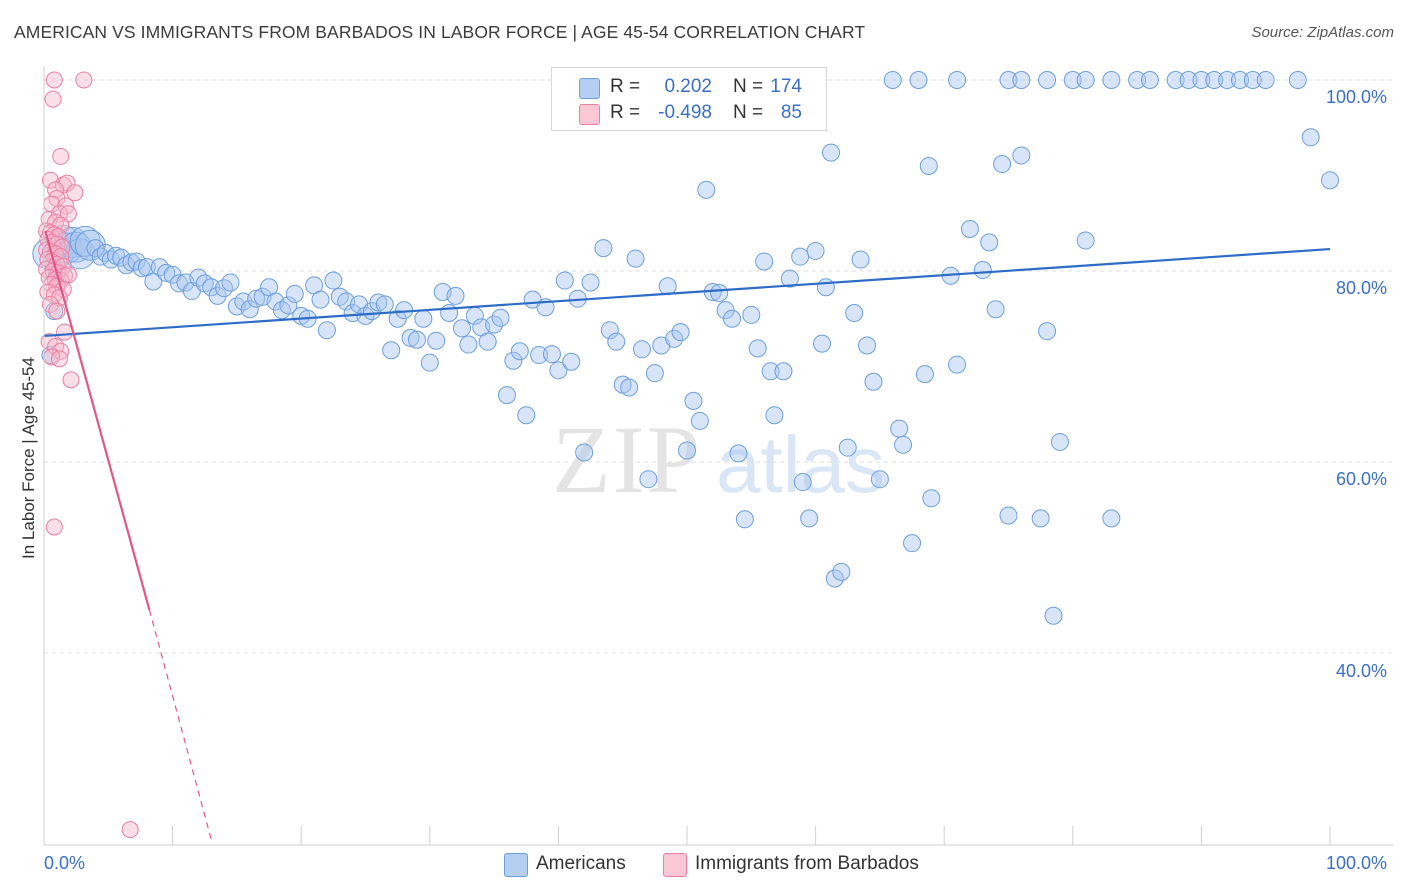 The image size is (1406, 892). Describe the element at coordinates (1322, 32) in the screenshot. I see `source-label: Source: ZipAtlas.com` at that location.